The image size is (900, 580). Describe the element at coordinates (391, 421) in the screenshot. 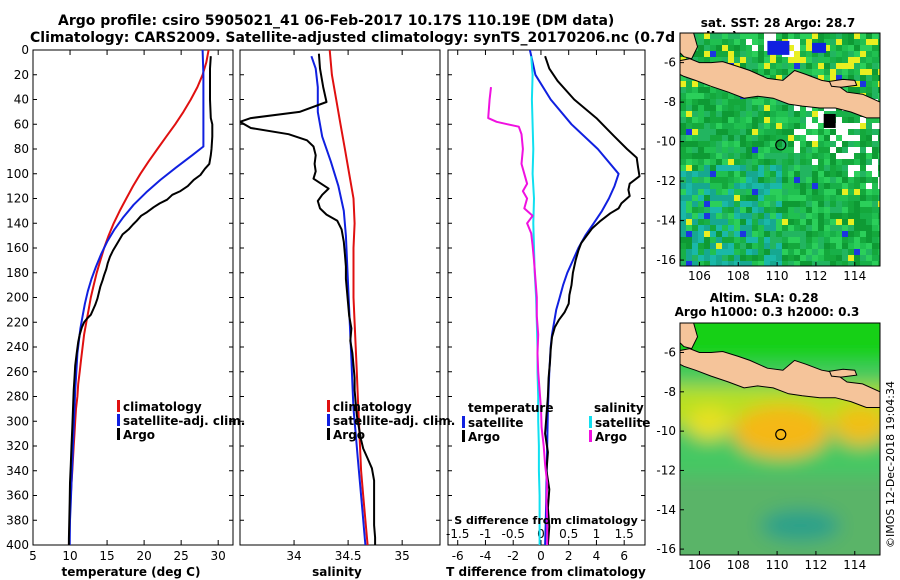

I see `salinity-legend: climatology satellite-adj. clim. Argo` at that location.